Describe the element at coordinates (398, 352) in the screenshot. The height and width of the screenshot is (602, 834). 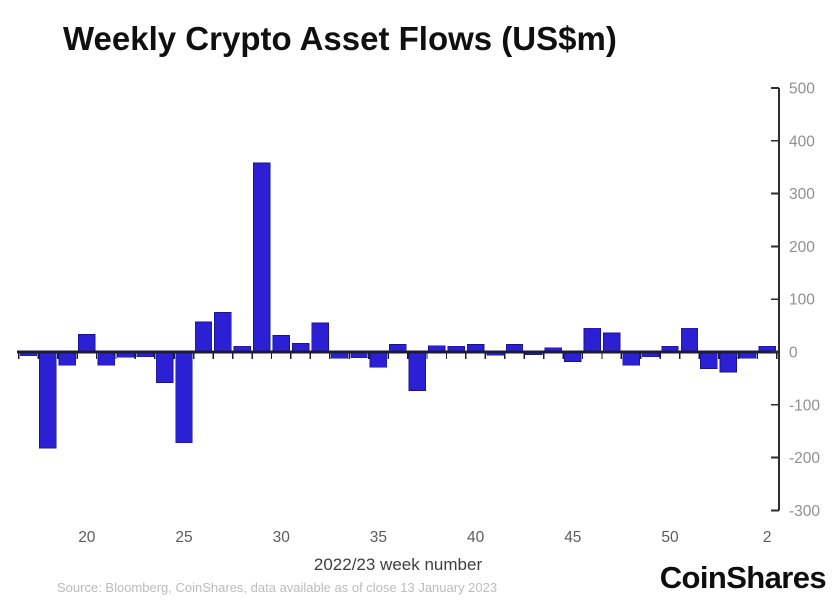
I see `x-axis-line` at that location.